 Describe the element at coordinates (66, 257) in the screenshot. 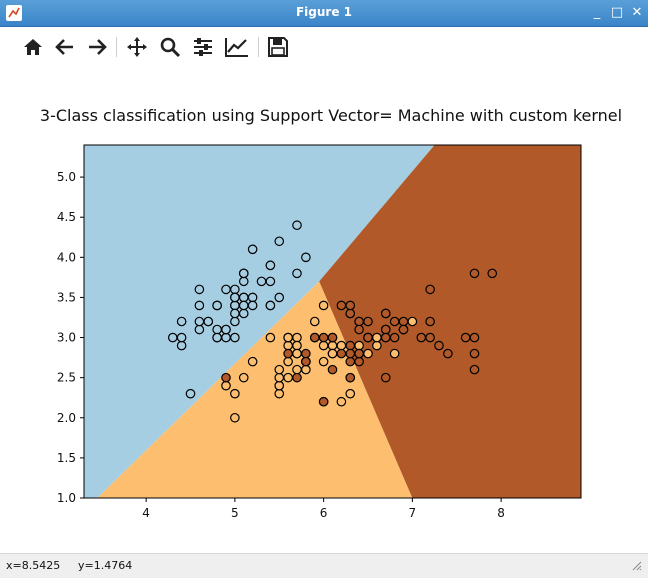

I see `y-tick-label: 4.0` at that location.